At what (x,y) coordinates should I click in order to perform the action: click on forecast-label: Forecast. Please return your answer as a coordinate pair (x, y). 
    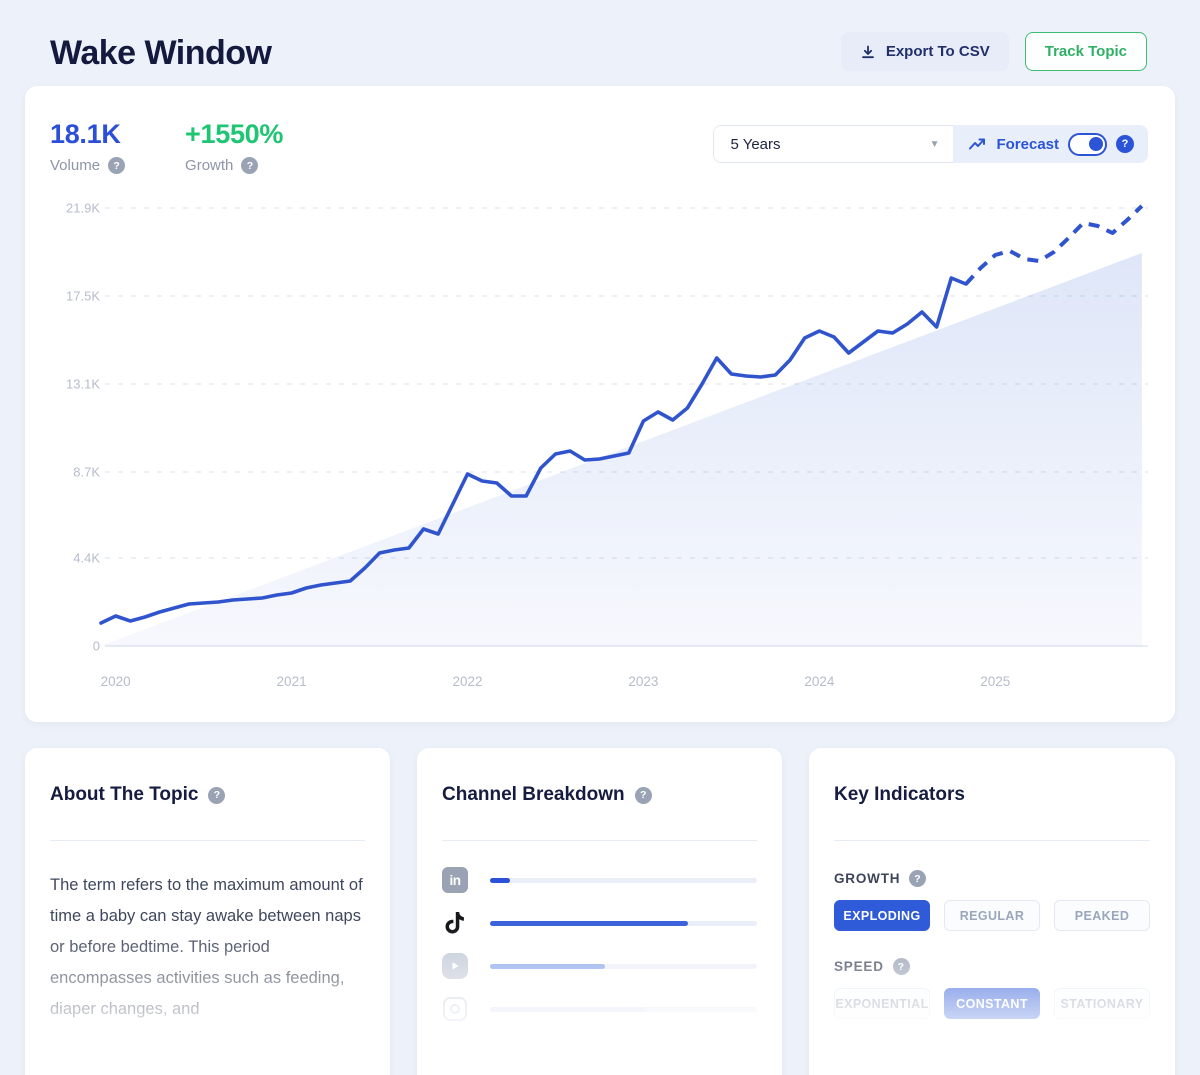
    Looking at the image, I should click on (1027, 144).